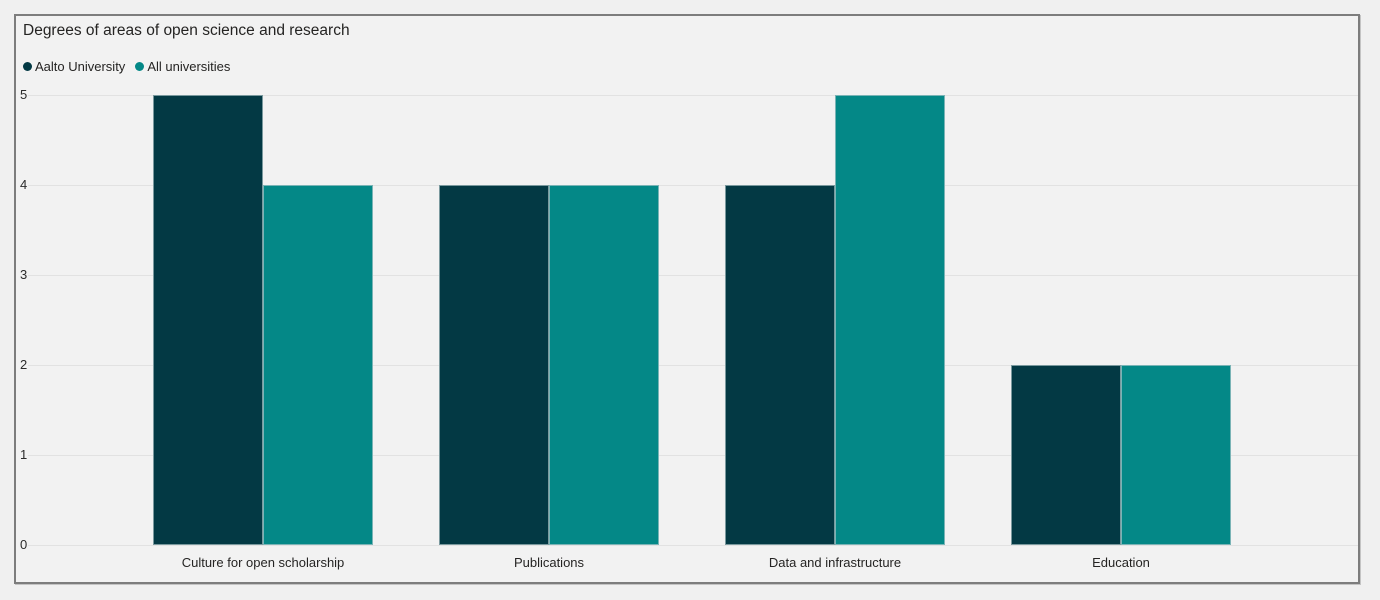  Describe the element at coordinates (24, 364) in the screenshot. I see `y-axis-tick-label: 2` at that location.